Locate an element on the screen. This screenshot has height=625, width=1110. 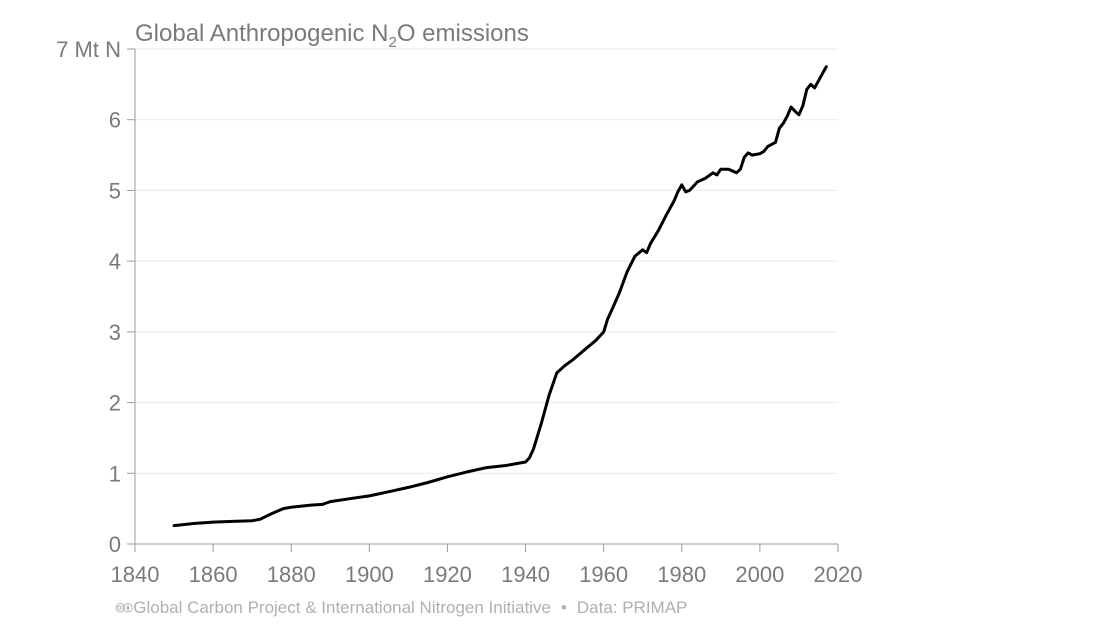
x-tick-label-1900: 1900 is located at coordinates (369, 574).